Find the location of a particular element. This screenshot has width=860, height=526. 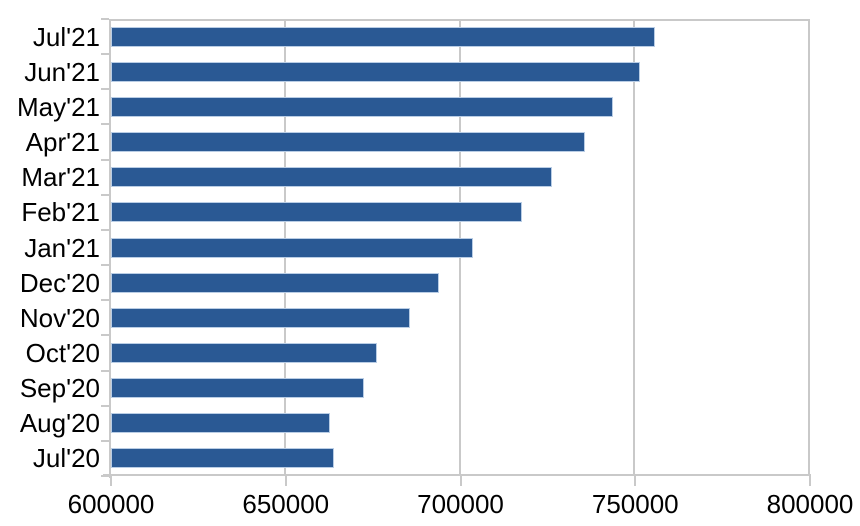

bar-nov20 is located at coordinates (260, 317).